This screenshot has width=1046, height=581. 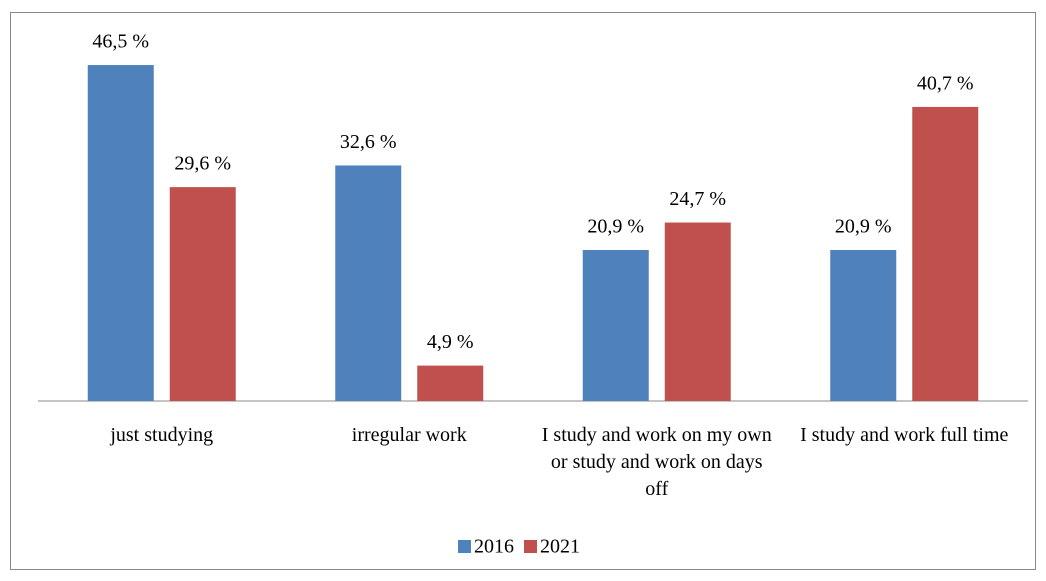 What do you see at coordinates (162, 435) in the screenshot?
I see `x-tick-label: just studying` at bounding box center [162, 435].